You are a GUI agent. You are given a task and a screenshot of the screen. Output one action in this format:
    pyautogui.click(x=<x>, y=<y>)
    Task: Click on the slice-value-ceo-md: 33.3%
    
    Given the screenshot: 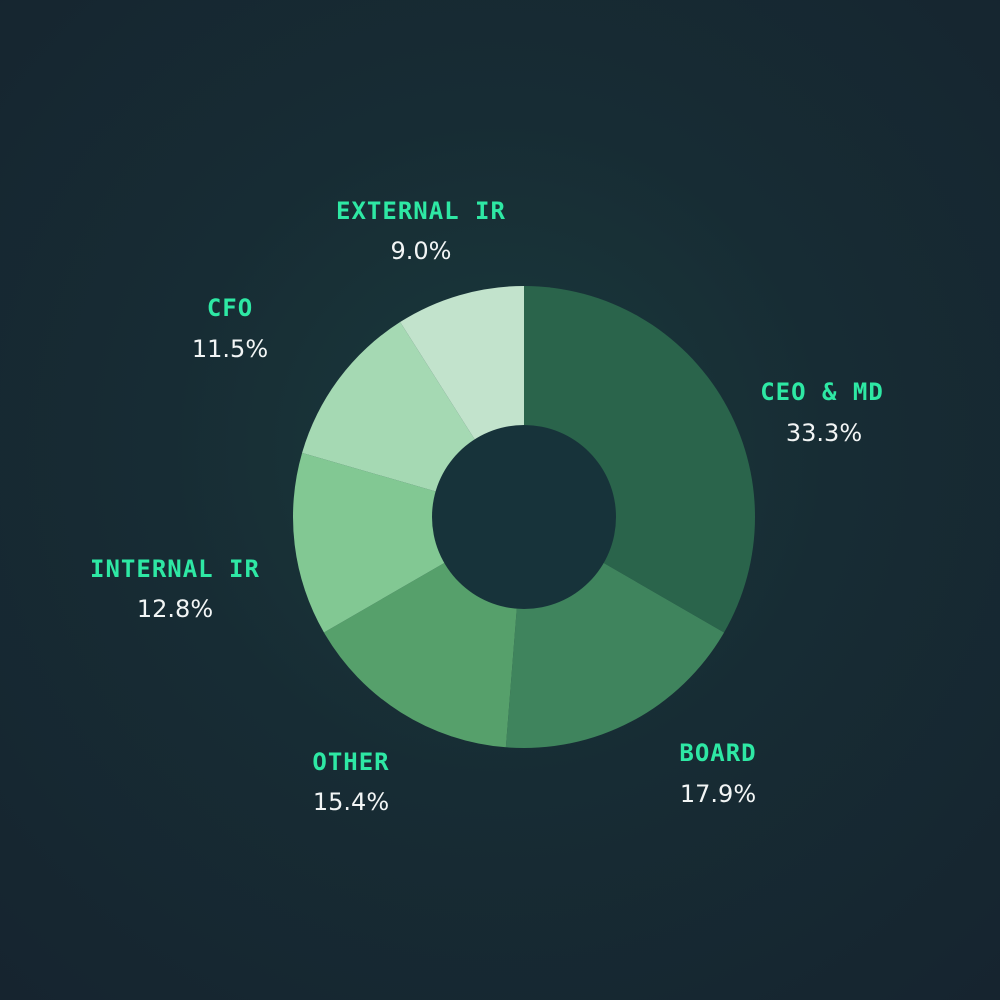 What is the action you would take?
    pyautogui.click(x=824, y=433)
    